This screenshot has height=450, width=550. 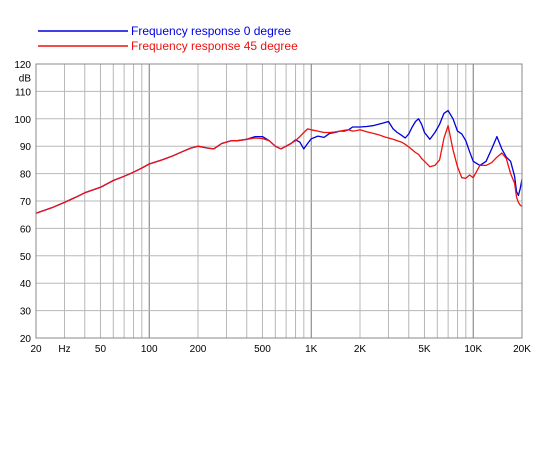 I want to click on x-axis-tick-labels: 20 Hz 50 100 200 500 1K 2K 5K 10K 20K, so click(x=280, y=349).